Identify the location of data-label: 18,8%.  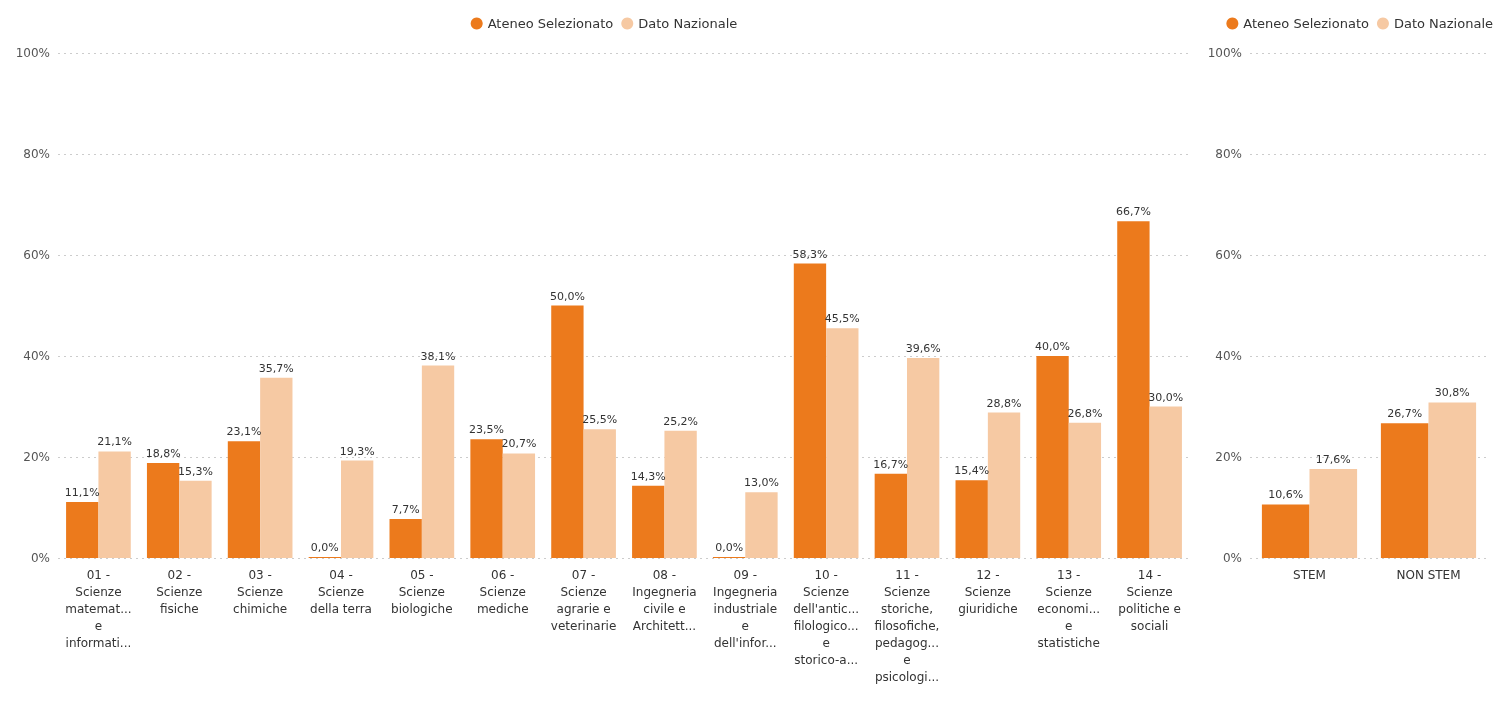
(163, 454).